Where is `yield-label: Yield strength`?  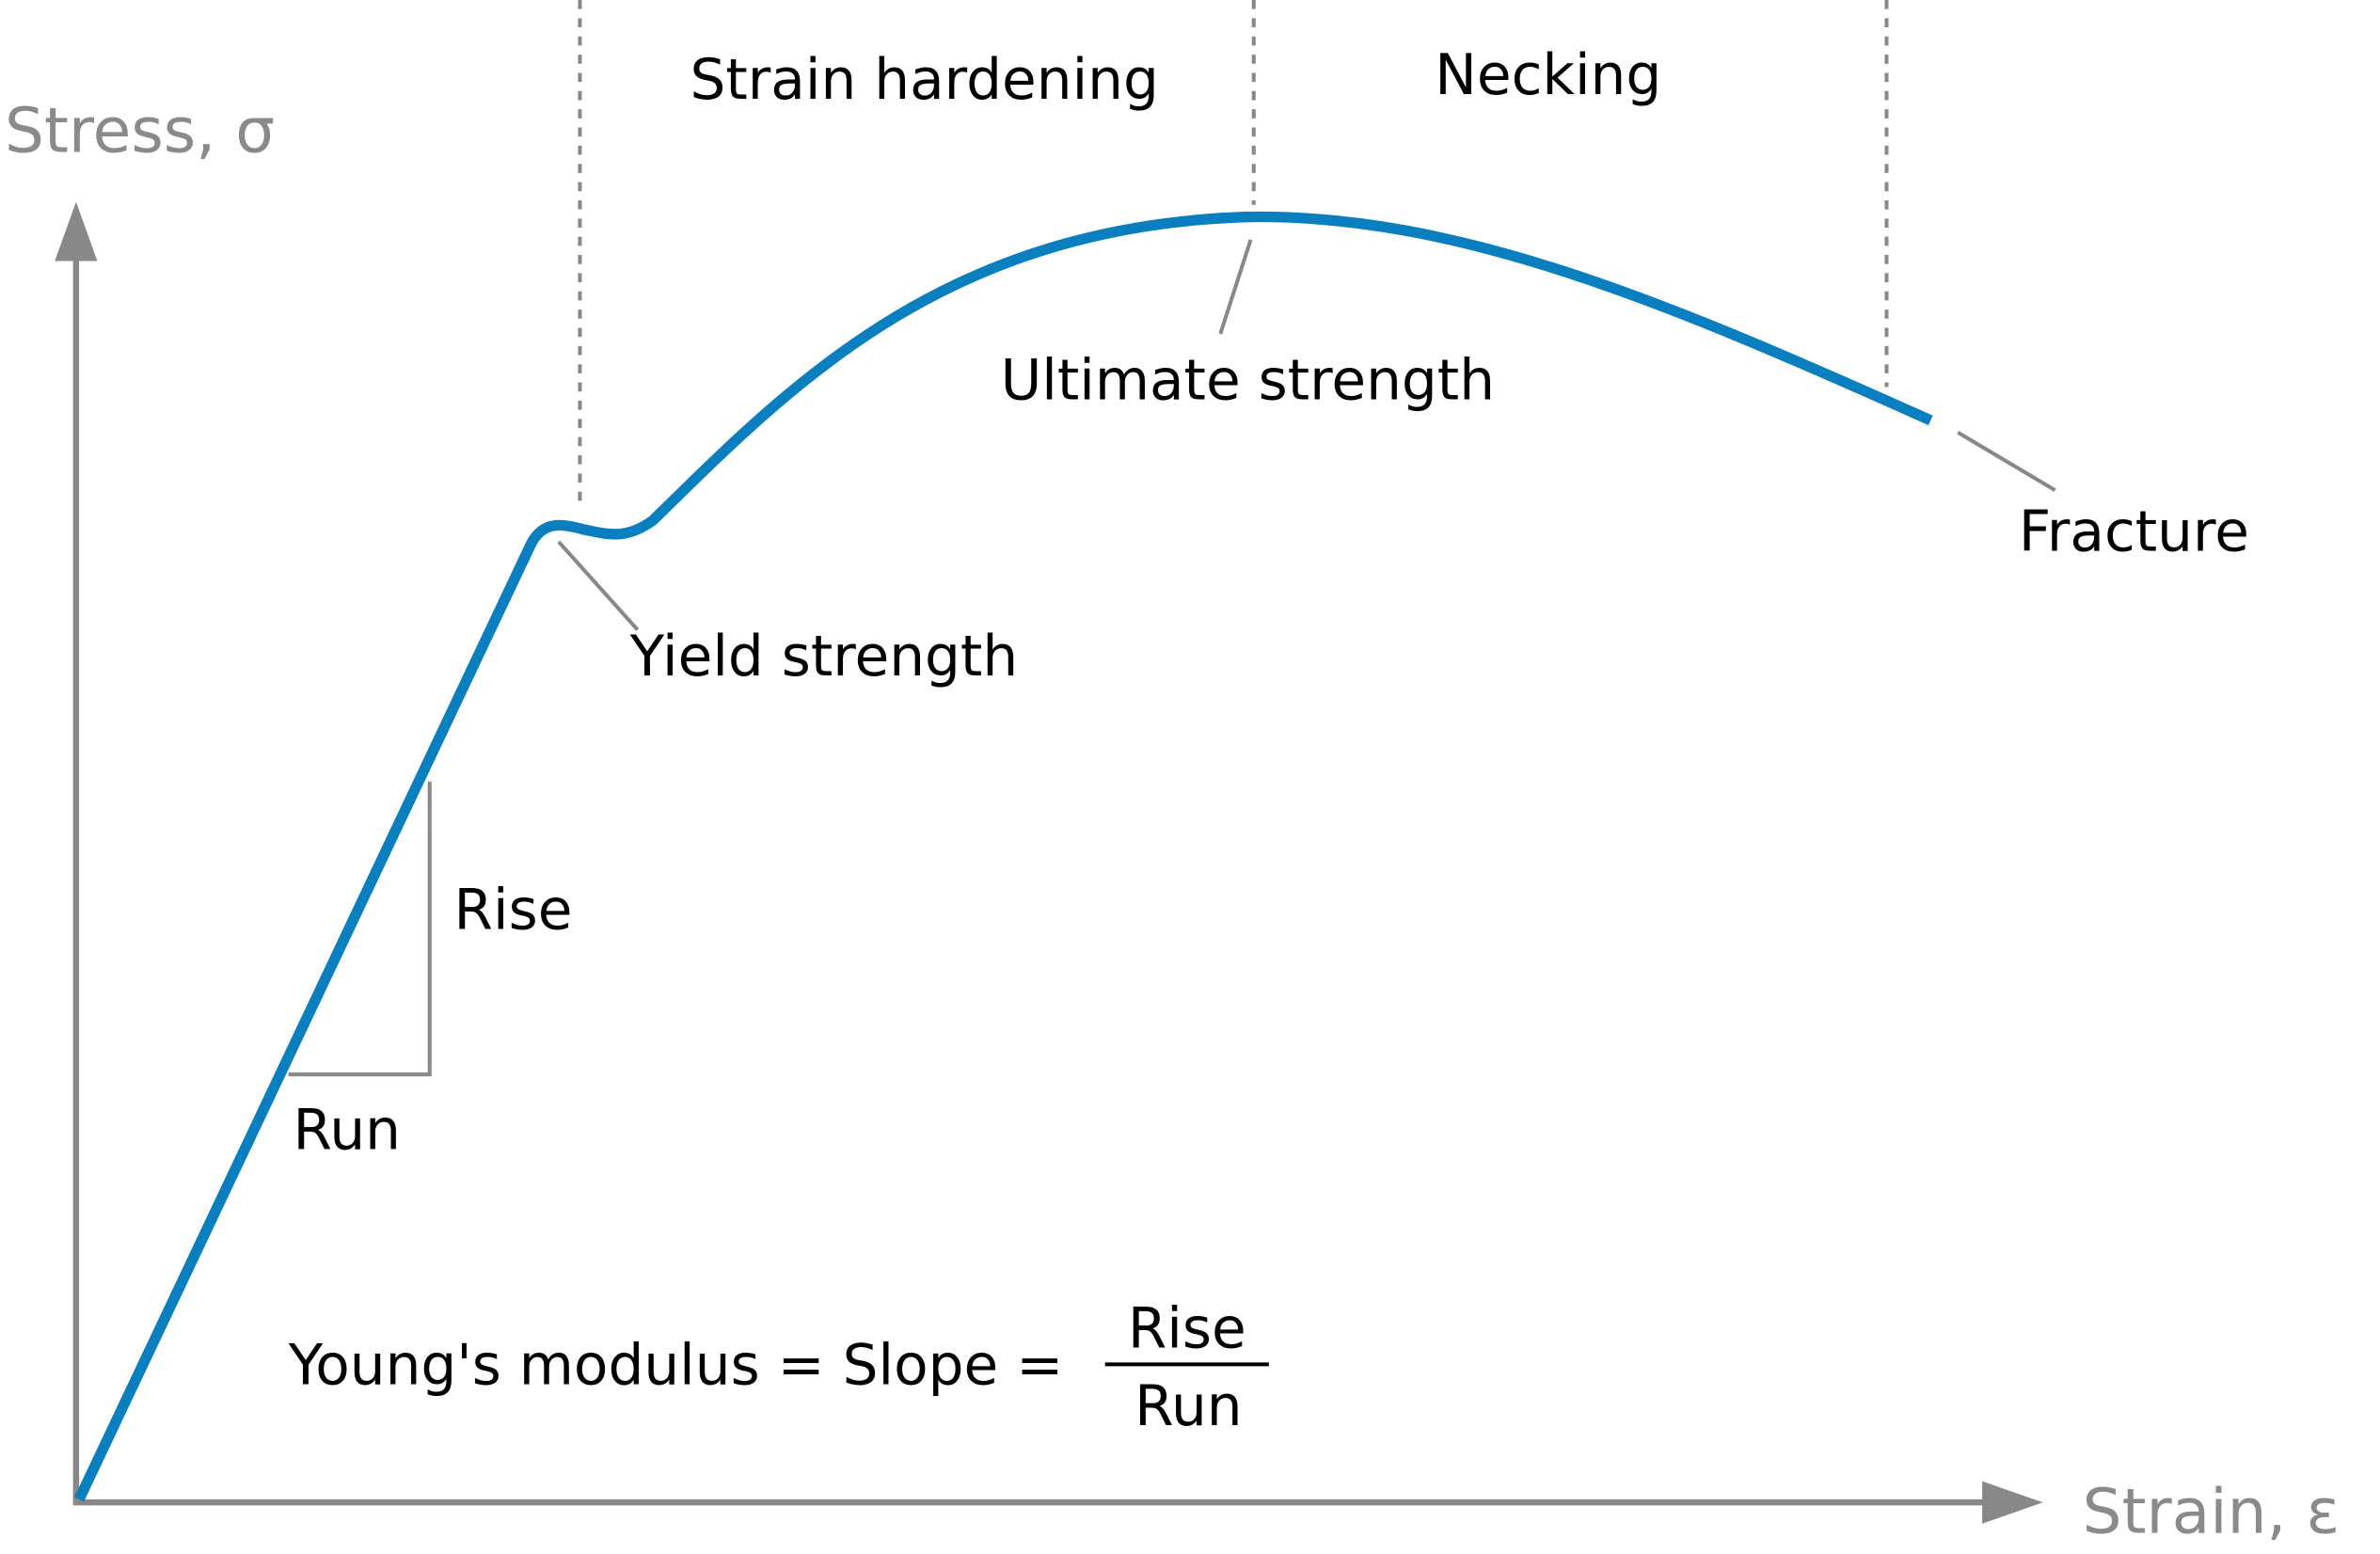 yield-label: Yield strength is located at coordinates (823, 658).